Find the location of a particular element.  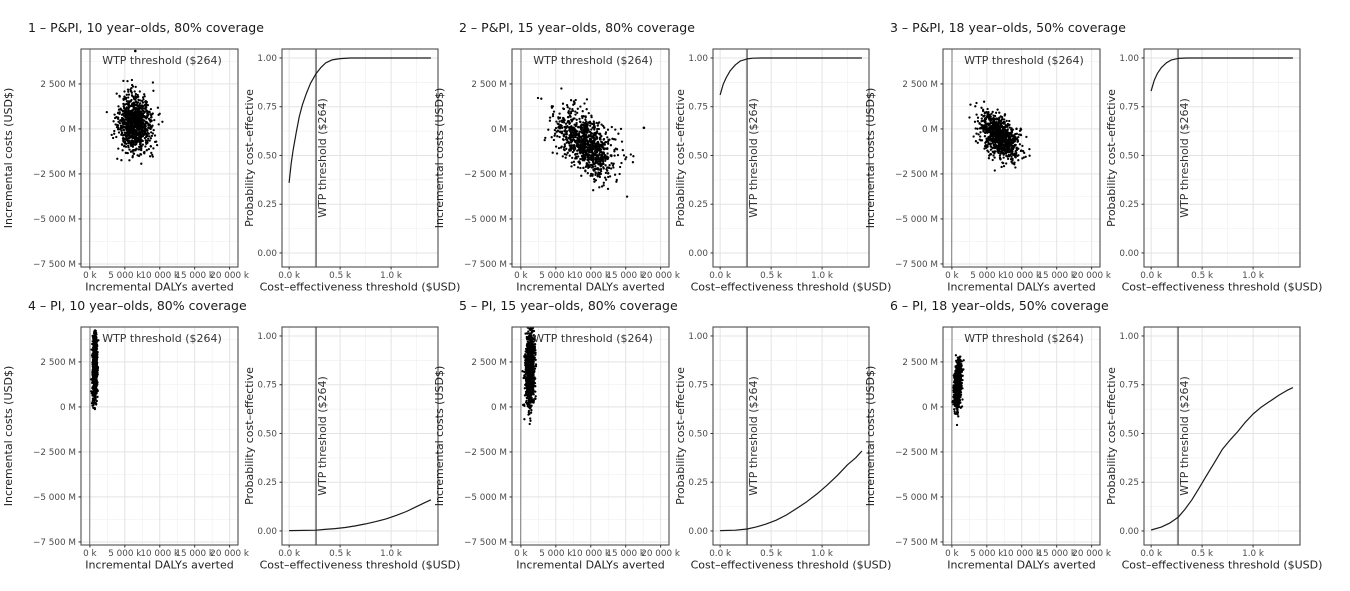

panel-5-ceac-border is located at coordinates (791, 436).